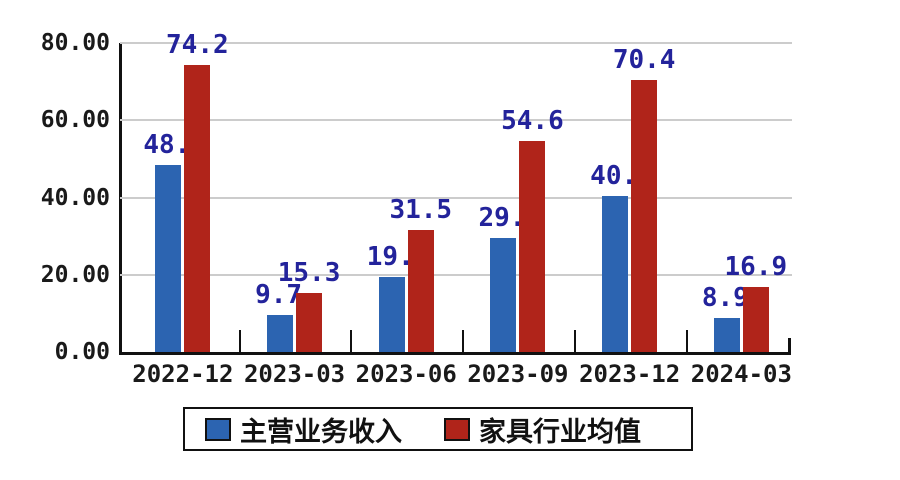  What do you see at coordinates (167, 144) in the screenshot?
I see `value-label-series1: 48.` at bounding box center [167, 144].